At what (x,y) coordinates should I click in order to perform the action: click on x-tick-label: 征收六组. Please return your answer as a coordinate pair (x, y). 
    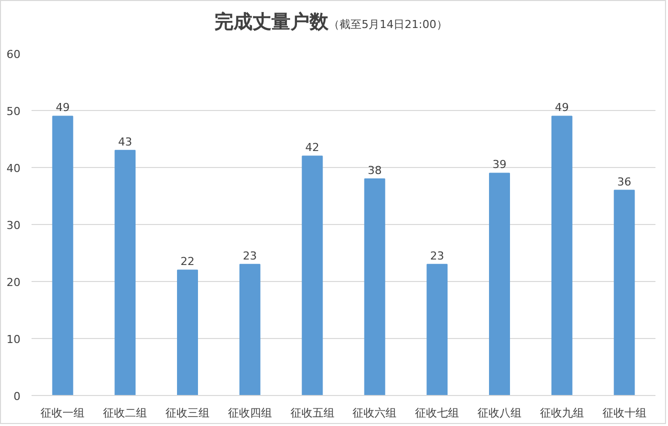
    Looking at the image, I should click on (374, 413).